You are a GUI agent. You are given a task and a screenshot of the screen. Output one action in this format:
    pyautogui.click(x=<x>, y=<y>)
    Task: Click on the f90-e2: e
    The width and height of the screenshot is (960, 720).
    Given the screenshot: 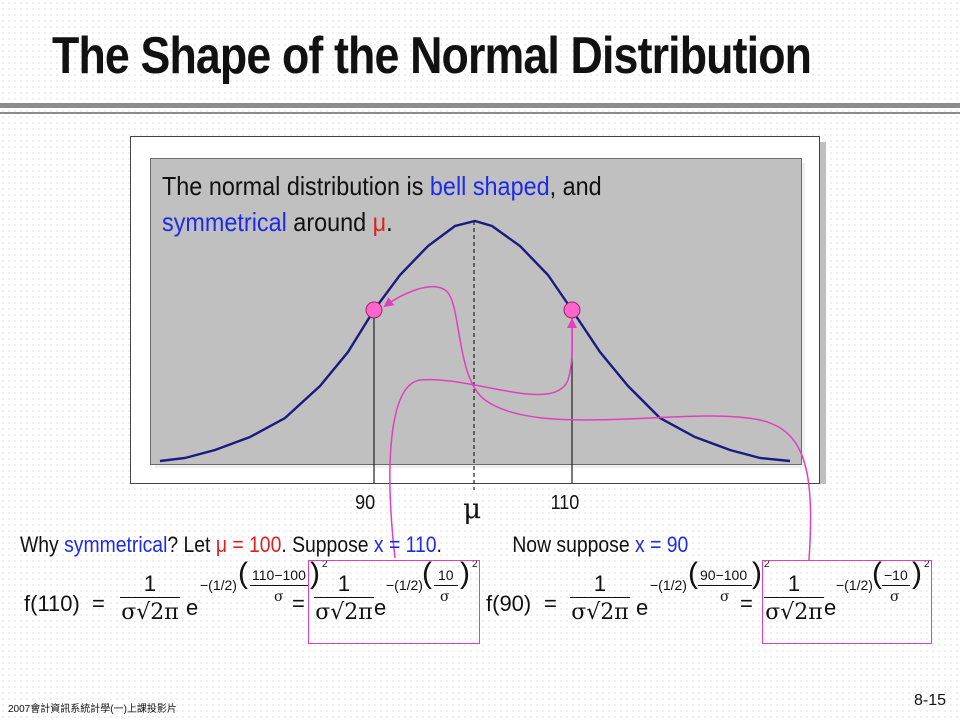 What is the action you would take?
    pyautogui.click(x=830, y=607)
    